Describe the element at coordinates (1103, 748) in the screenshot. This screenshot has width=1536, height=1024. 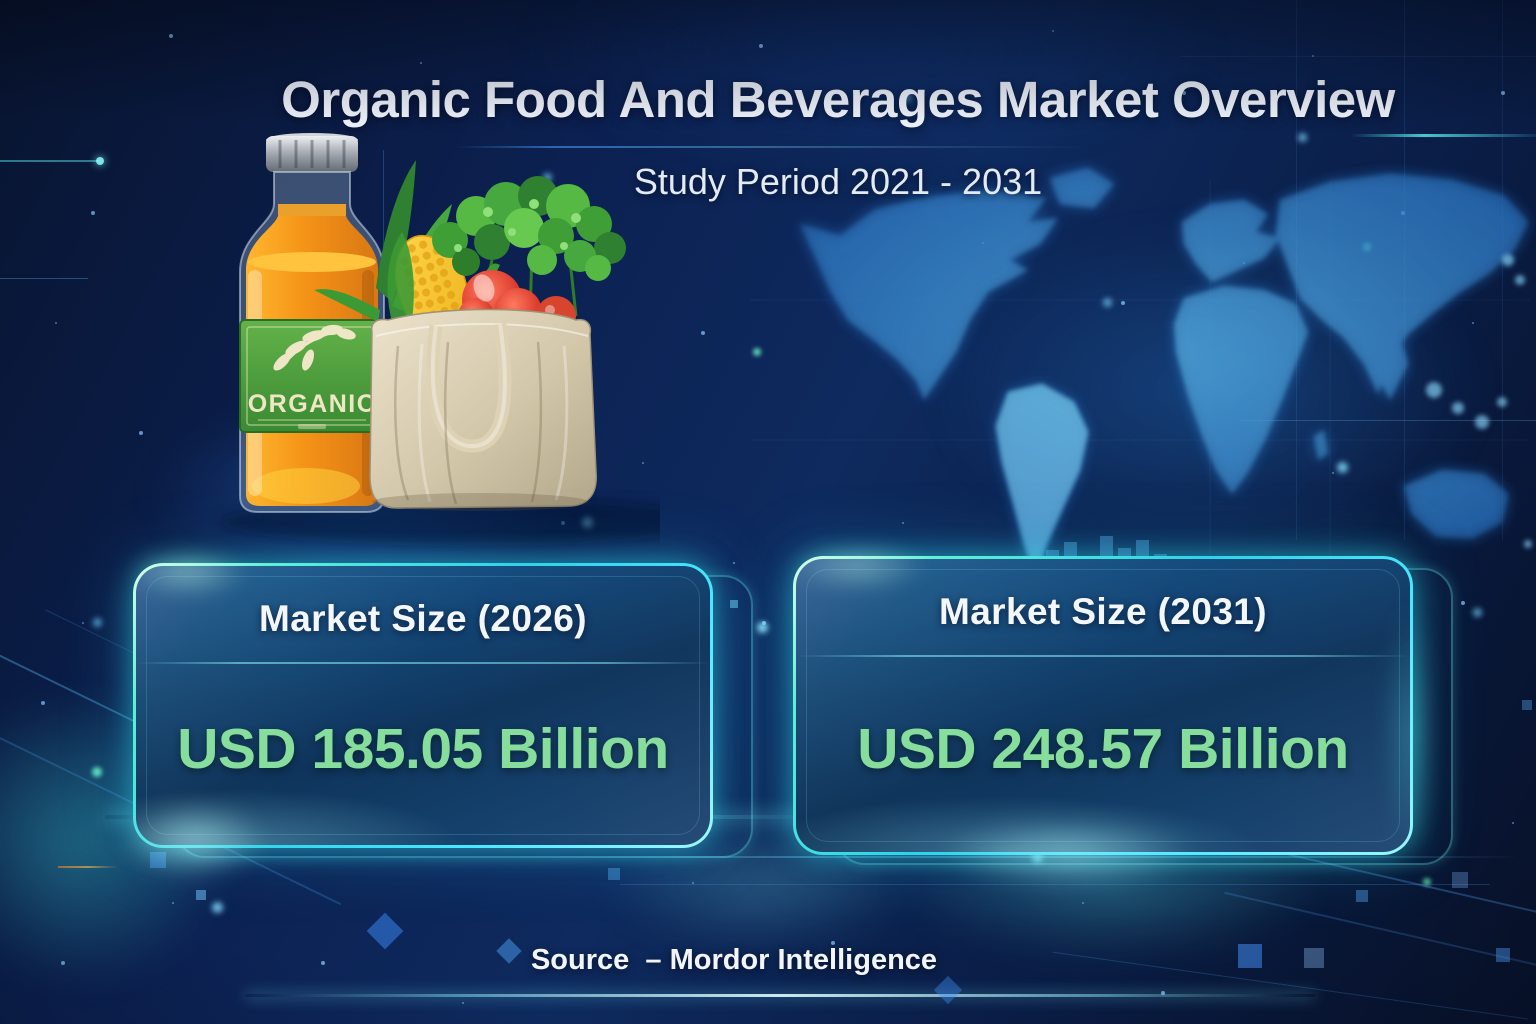
I see `market-size-2031-value: USD 248.57 Billion` at that location.